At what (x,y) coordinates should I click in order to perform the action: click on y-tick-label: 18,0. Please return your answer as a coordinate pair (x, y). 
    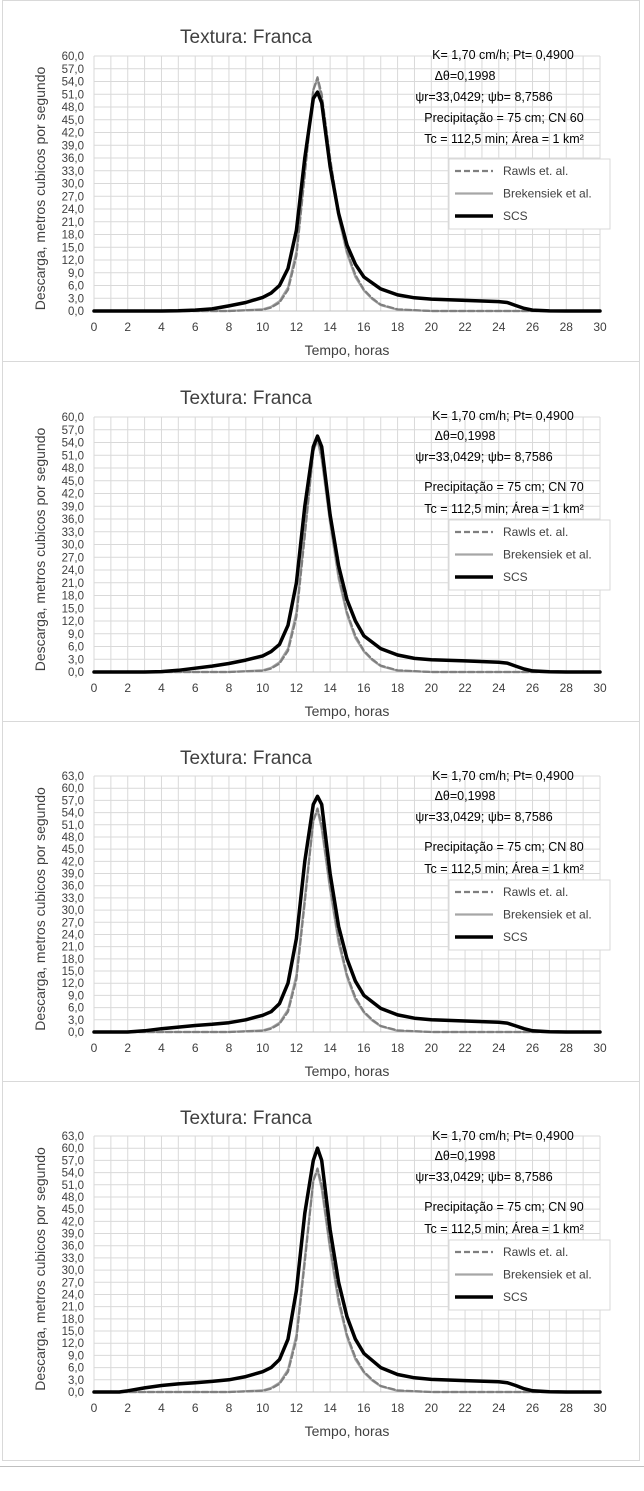
    Looking at the image, I should click on (73, 960).